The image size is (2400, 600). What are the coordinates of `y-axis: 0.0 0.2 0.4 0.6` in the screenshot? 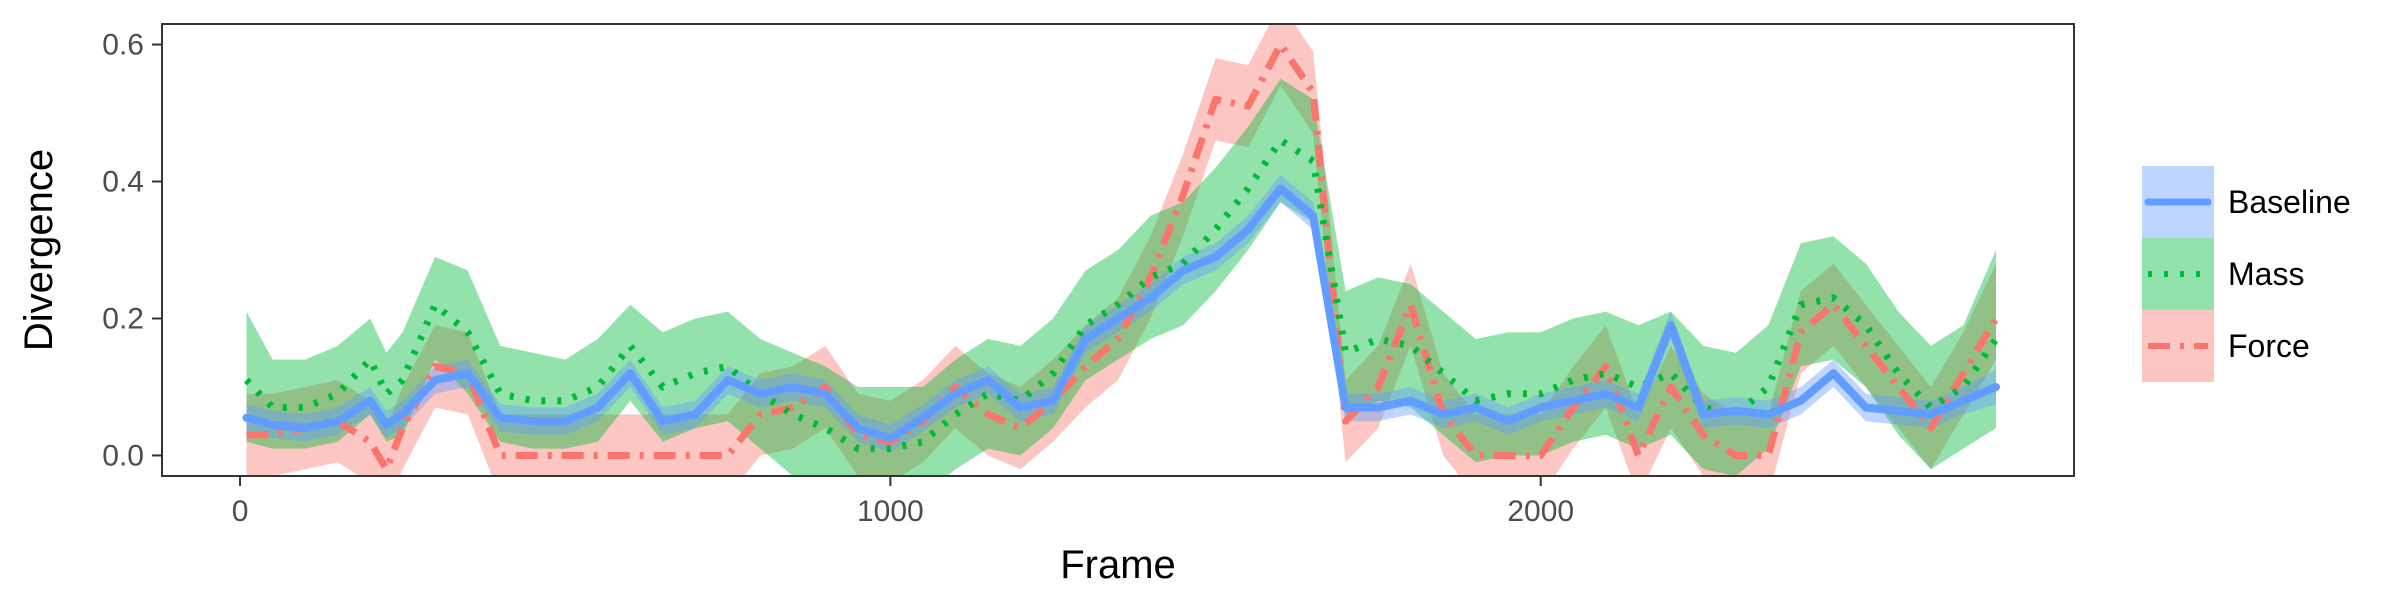 It's located at (132, 250).